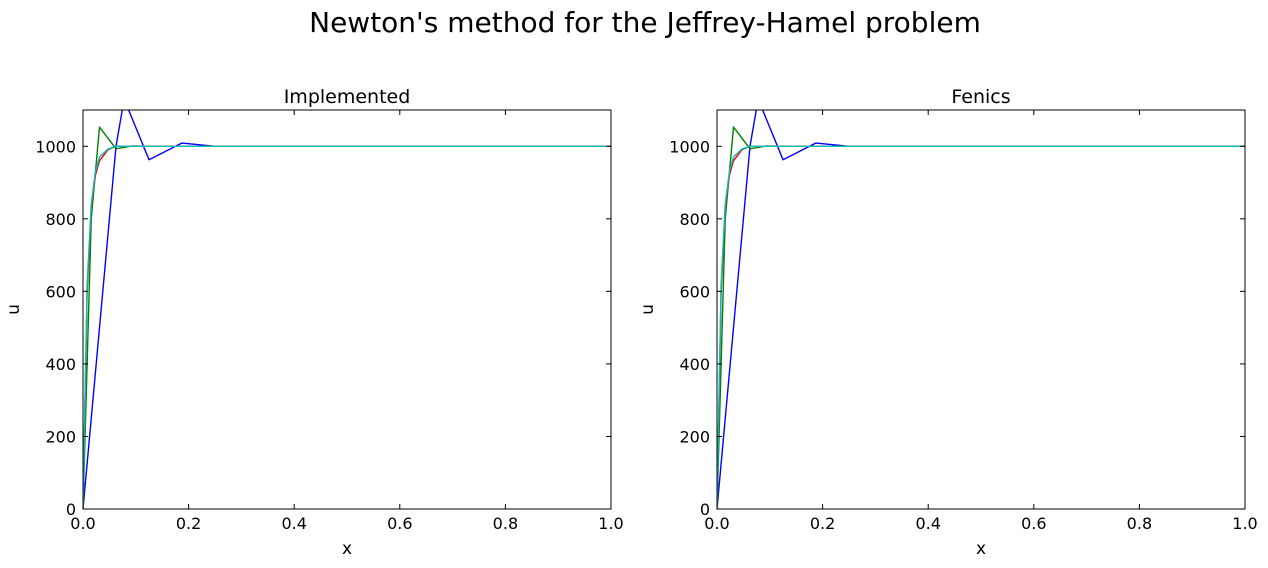  What do you see at coordinates (980, 97) in the screenshot?
I see `axes-title: Fenics` at bounding box center [980, 97].